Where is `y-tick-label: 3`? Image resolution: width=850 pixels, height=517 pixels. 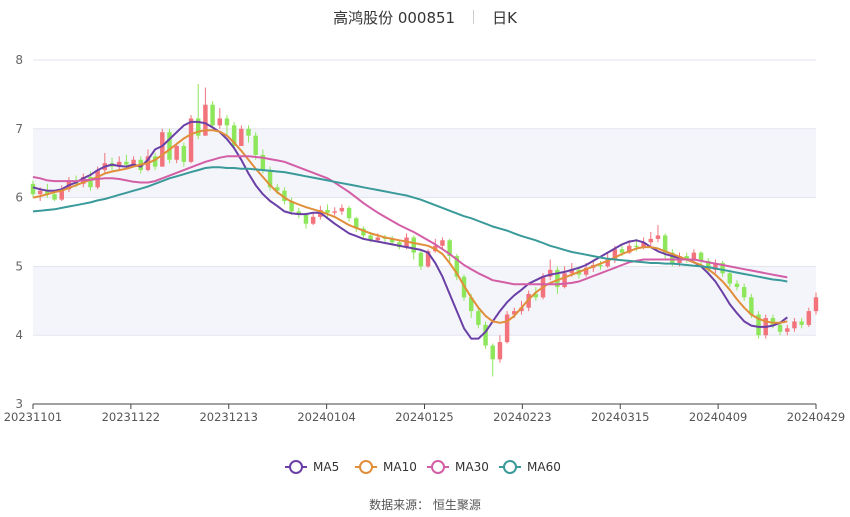
y-tick-label: 3 is located at coordinates (19, 404).